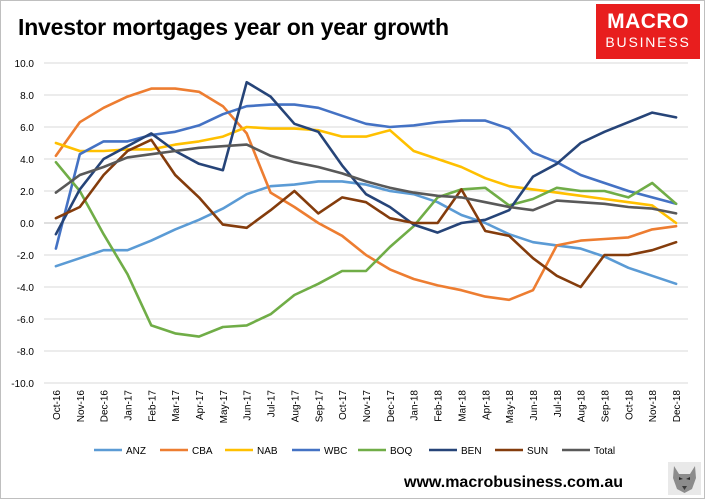 The height and width of the screenshot is (499, 705). Describe the element at coordinates (439, 406) in the screenshot. I see `x-tick-label: Feb-18` at that location.